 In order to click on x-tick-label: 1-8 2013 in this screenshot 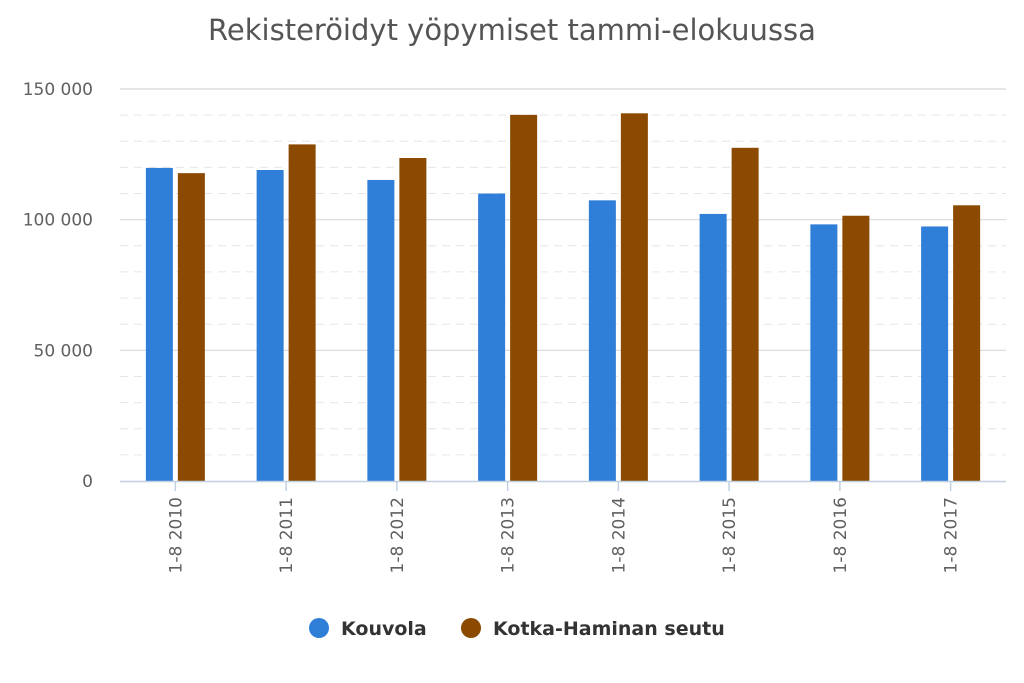, I will do `click(509, 535)`.